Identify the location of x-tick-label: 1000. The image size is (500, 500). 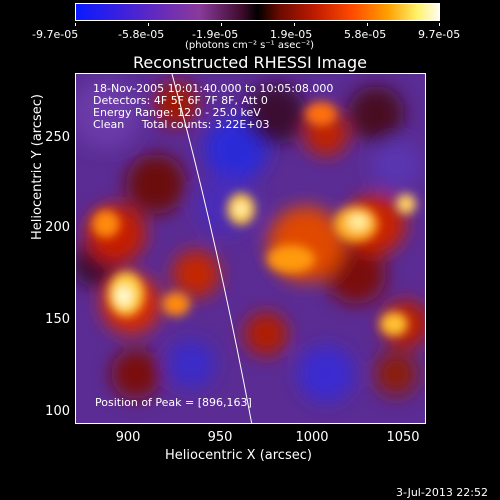
(312, 437).